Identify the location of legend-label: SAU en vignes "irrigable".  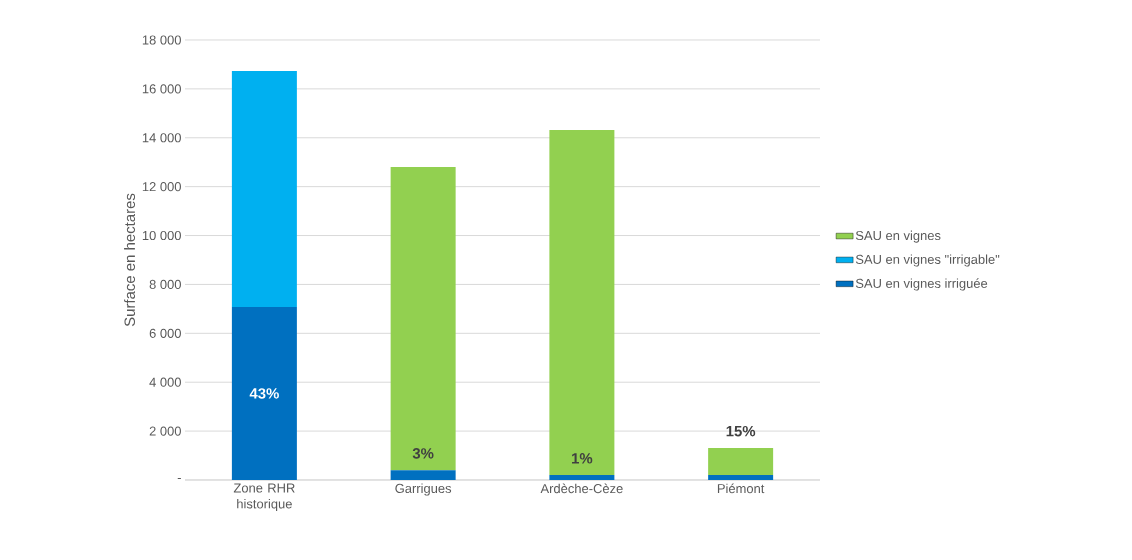
(927, 260).